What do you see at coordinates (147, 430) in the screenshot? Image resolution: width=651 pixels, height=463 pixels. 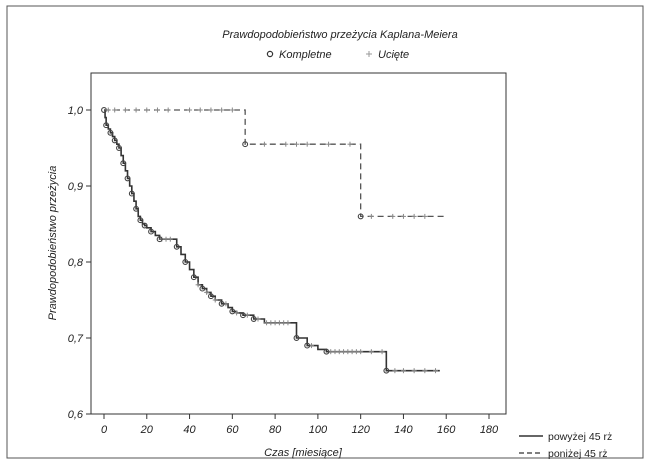 I see `x-tick-label: 20` at bounding box center [147, 430].